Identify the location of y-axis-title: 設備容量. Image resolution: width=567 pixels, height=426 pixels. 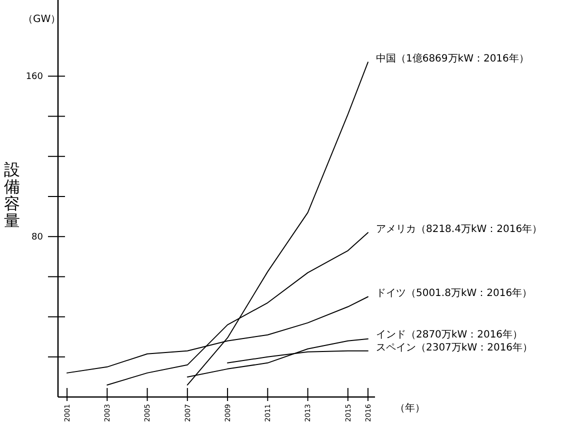
(12, 195).